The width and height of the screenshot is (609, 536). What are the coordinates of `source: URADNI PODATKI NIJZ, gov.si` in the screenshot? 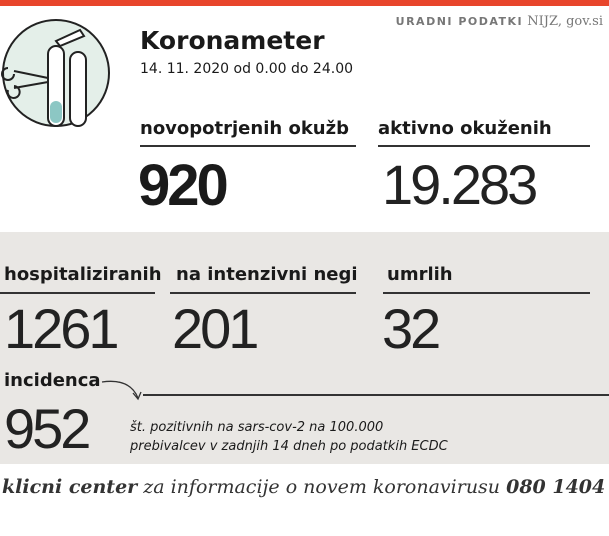 It's located at (499, 21).